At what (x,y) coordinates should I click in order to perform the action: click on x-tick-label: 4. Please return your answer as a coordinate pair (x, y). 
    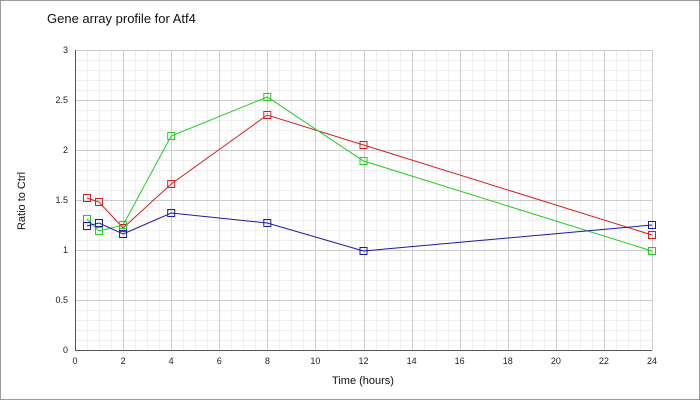
    Looking at the image, I should click on (171, 361).